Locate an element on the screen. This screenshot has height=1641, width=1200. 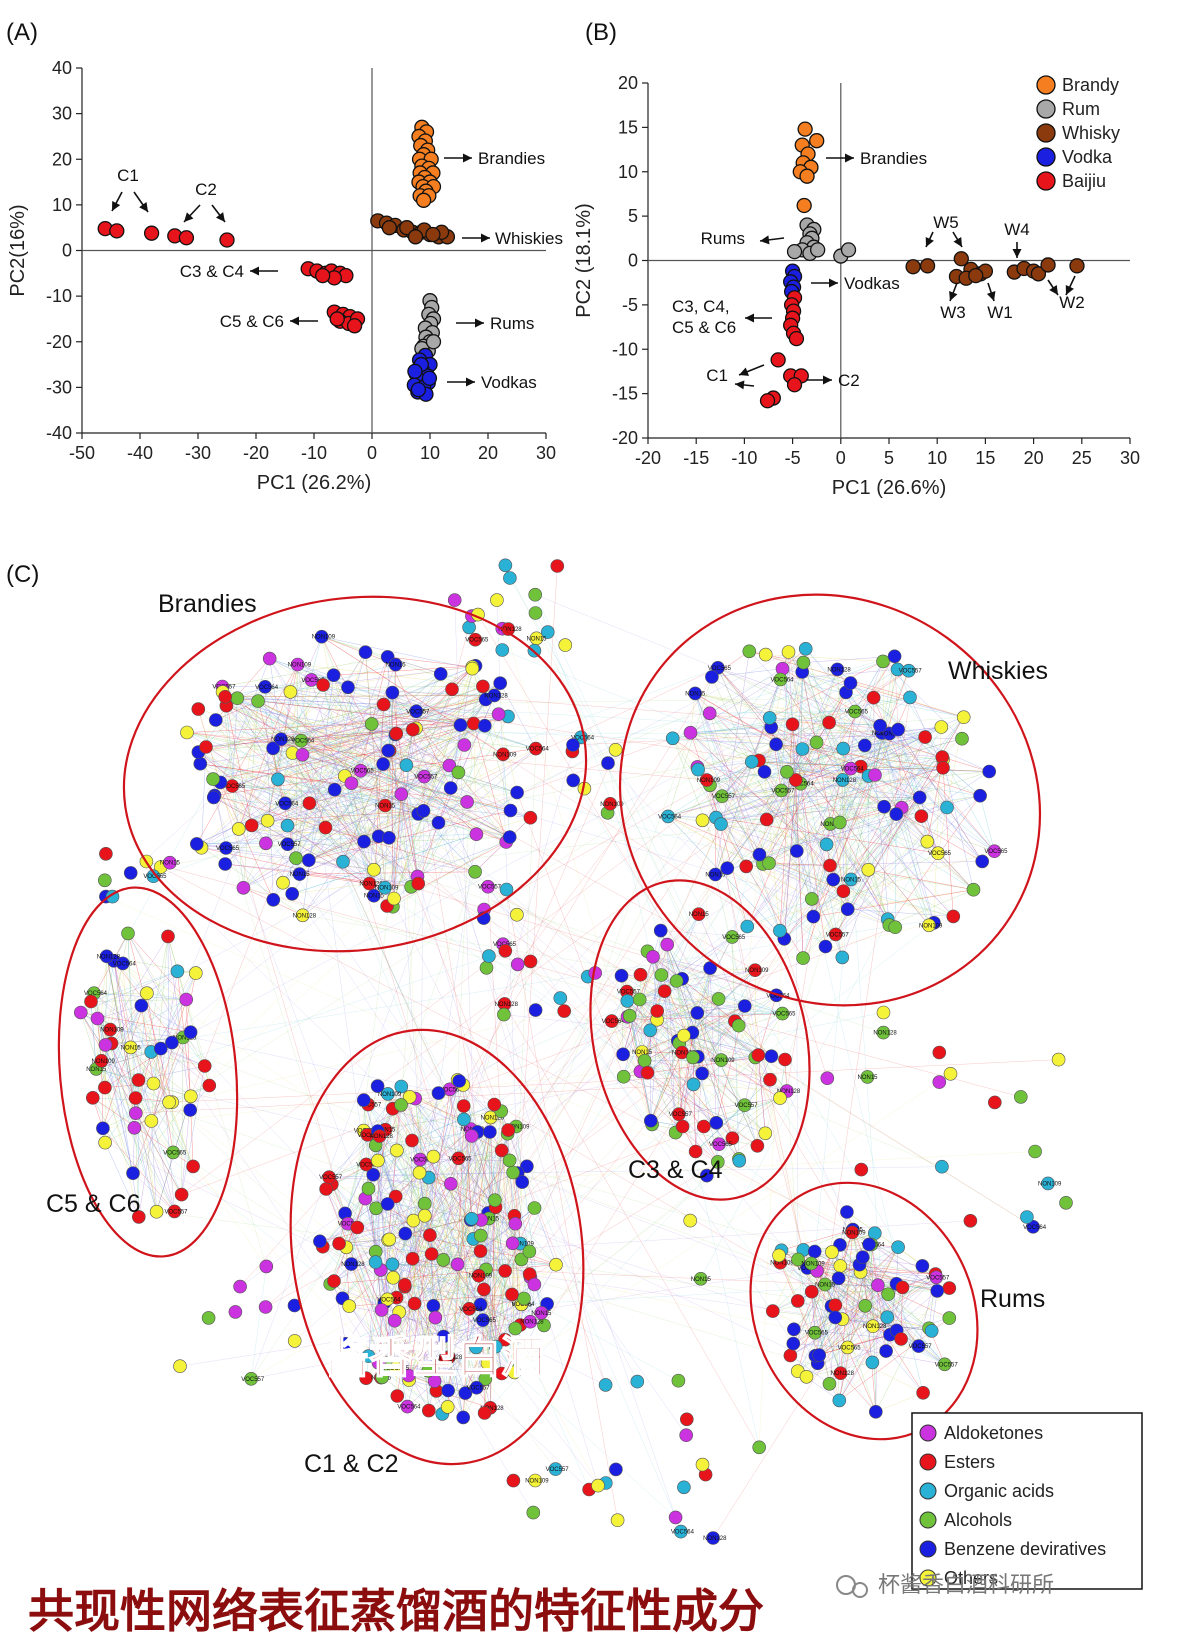
network-node-label: VOC564 is located at coordinates (96, 994).